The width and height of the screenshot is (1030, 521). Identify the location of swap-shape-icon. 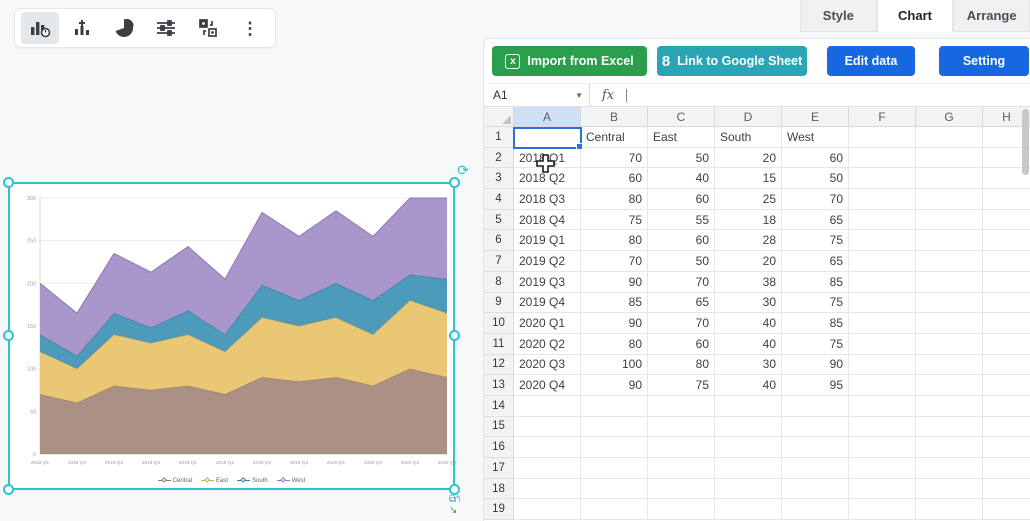
(208, 28).